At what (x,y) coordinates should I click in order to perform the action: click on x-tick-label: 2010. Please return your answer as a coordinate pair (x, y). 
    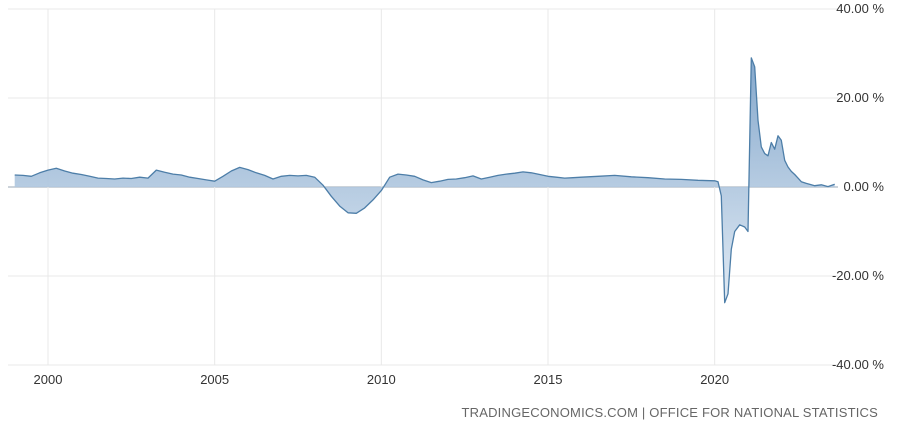
    Looking at the image, I should click on (381, 379).